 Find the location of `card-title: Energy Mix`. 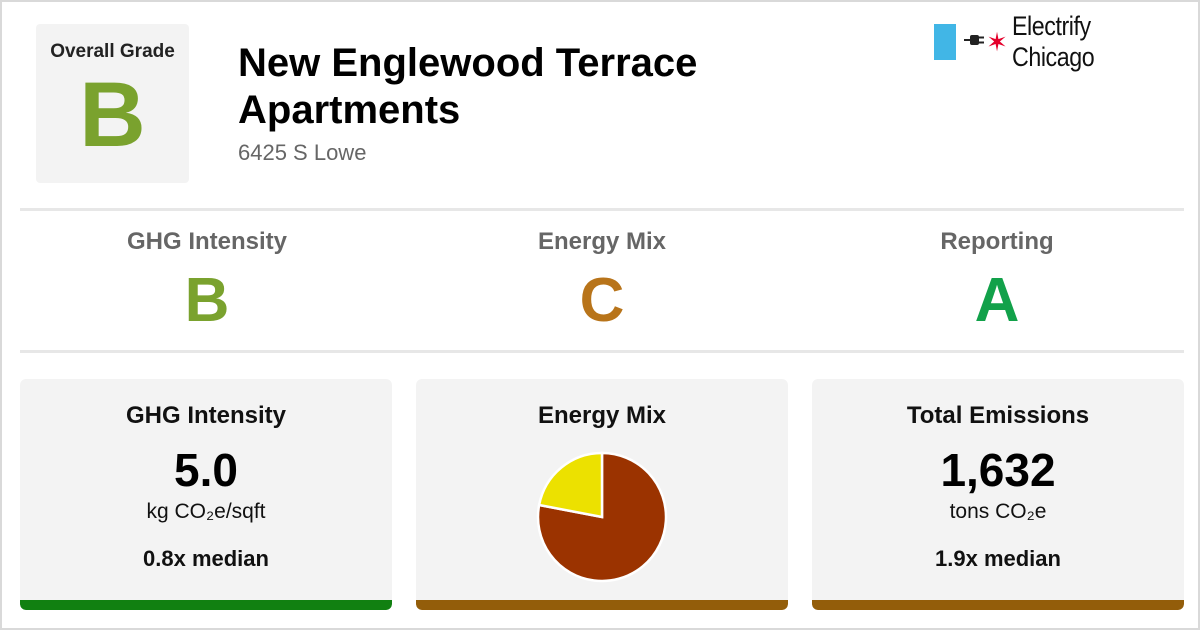

card-title: Energy Mix is located at coordinates (602, 415).